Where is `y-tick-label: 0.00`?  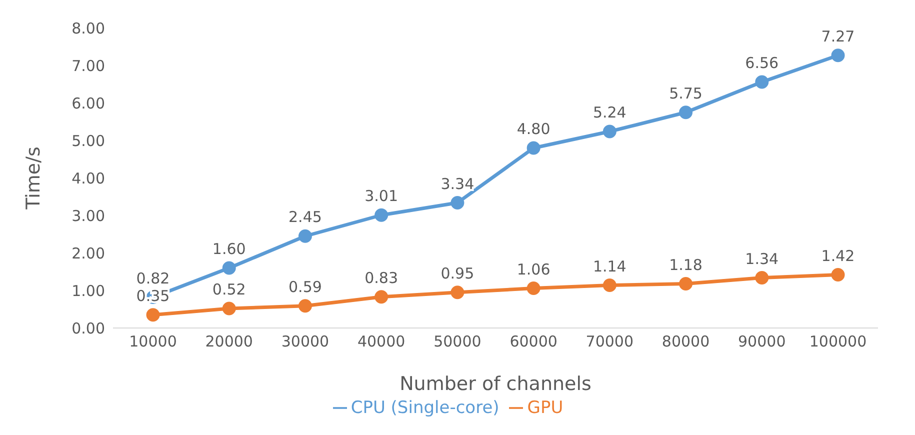
y-tick-label: 0.00 is located at coordinates (88, 328).